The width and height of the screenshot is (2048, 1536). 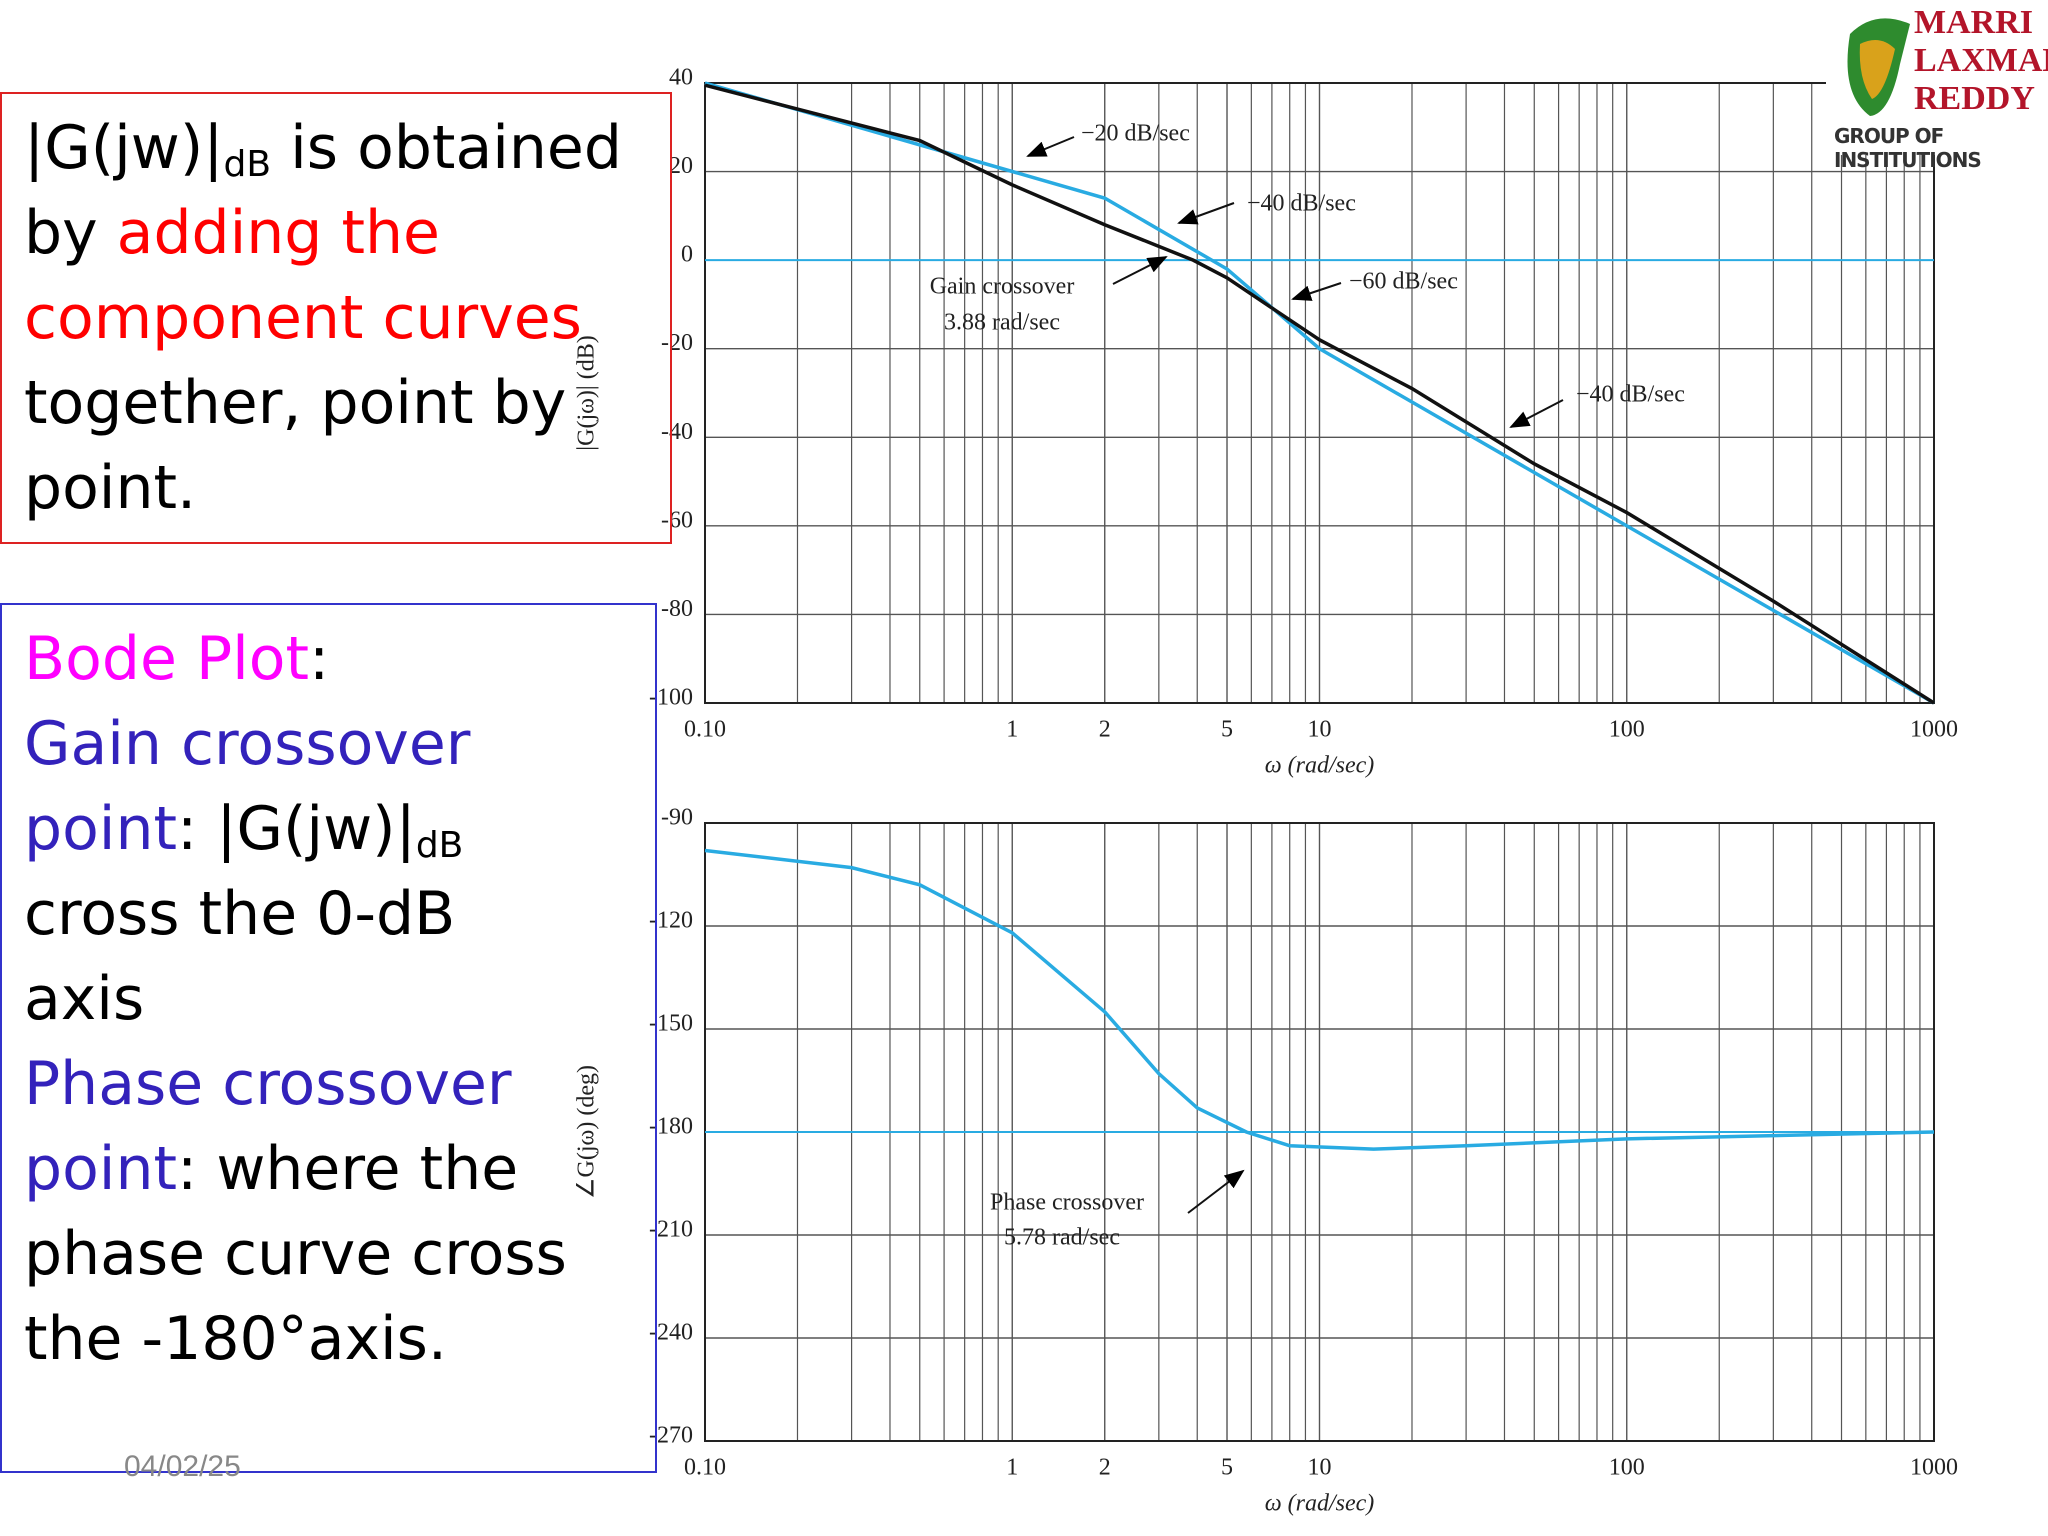 What do you see at coordinates (124, 148) in the screenshot?
I see `text: |G(jw)|` at bounding box center [124, 148].